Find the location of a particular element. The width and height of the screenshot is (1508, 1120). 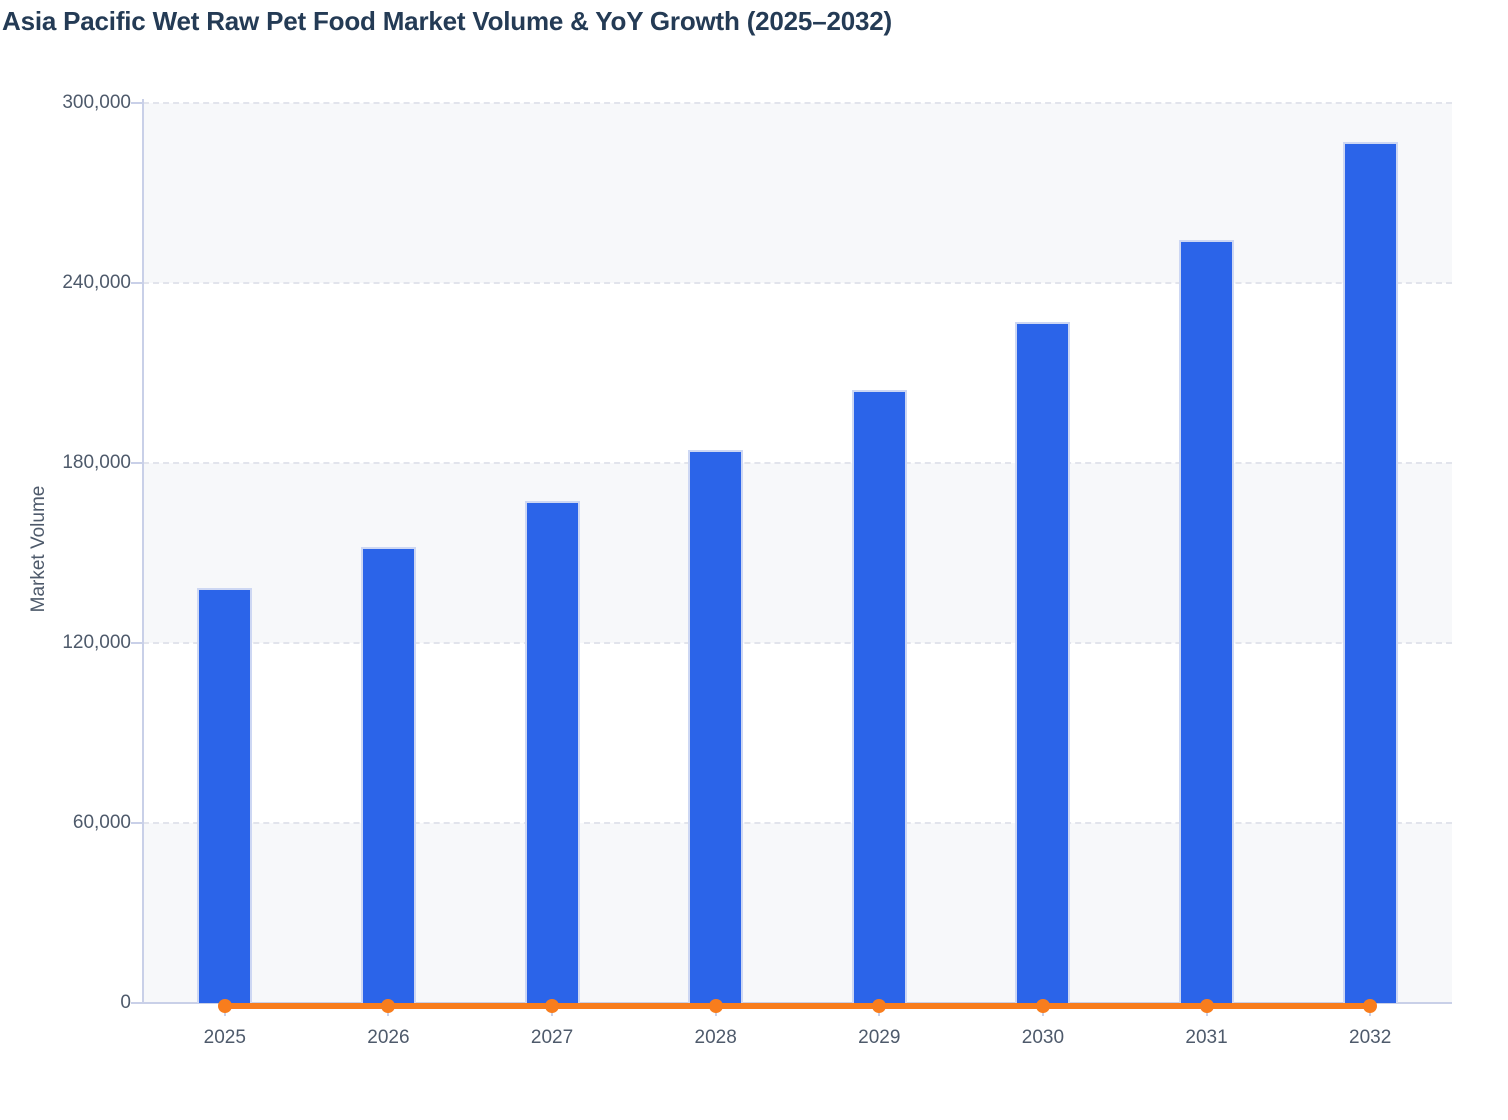

yoy-marker-2025 is located at coordinates (224, 1006).